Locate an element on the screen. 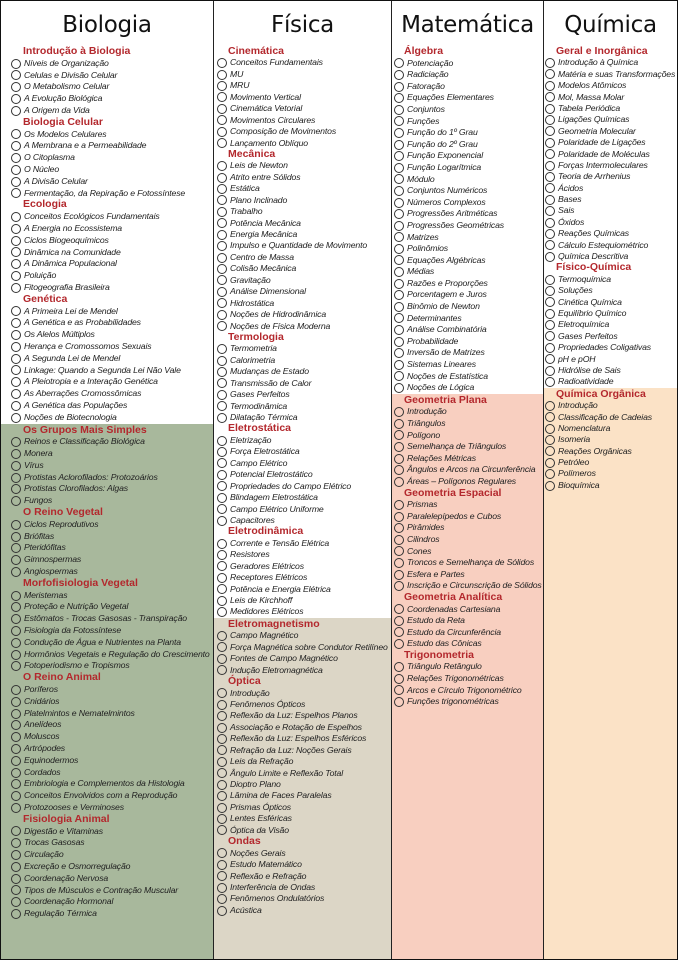 This screenshot has height=960, width=678. checklist-item: Noções de Estatística is located at coordinates (467, 377).